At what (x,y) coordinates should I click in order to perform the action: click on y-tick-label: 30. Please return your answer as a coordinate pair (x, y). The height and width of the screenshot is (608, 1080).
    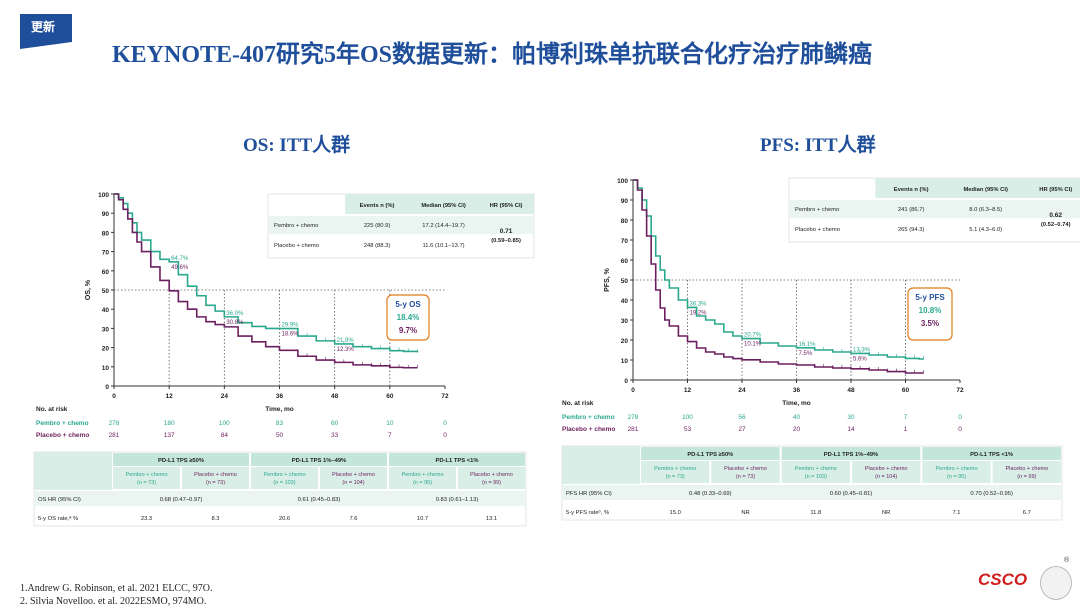
    Looking at the image, I should click on (106, 329).